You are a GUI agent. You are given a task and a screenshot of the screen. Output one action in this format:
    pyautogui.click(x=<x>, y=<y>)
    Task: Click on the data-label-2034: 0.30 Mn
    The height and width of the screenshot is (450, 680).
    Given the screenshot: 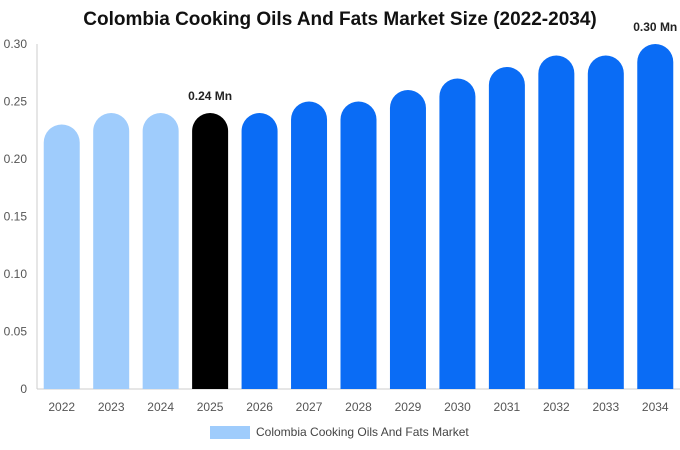 What is the action you would take?
    pyautogui.click(x=655, y=27)
    